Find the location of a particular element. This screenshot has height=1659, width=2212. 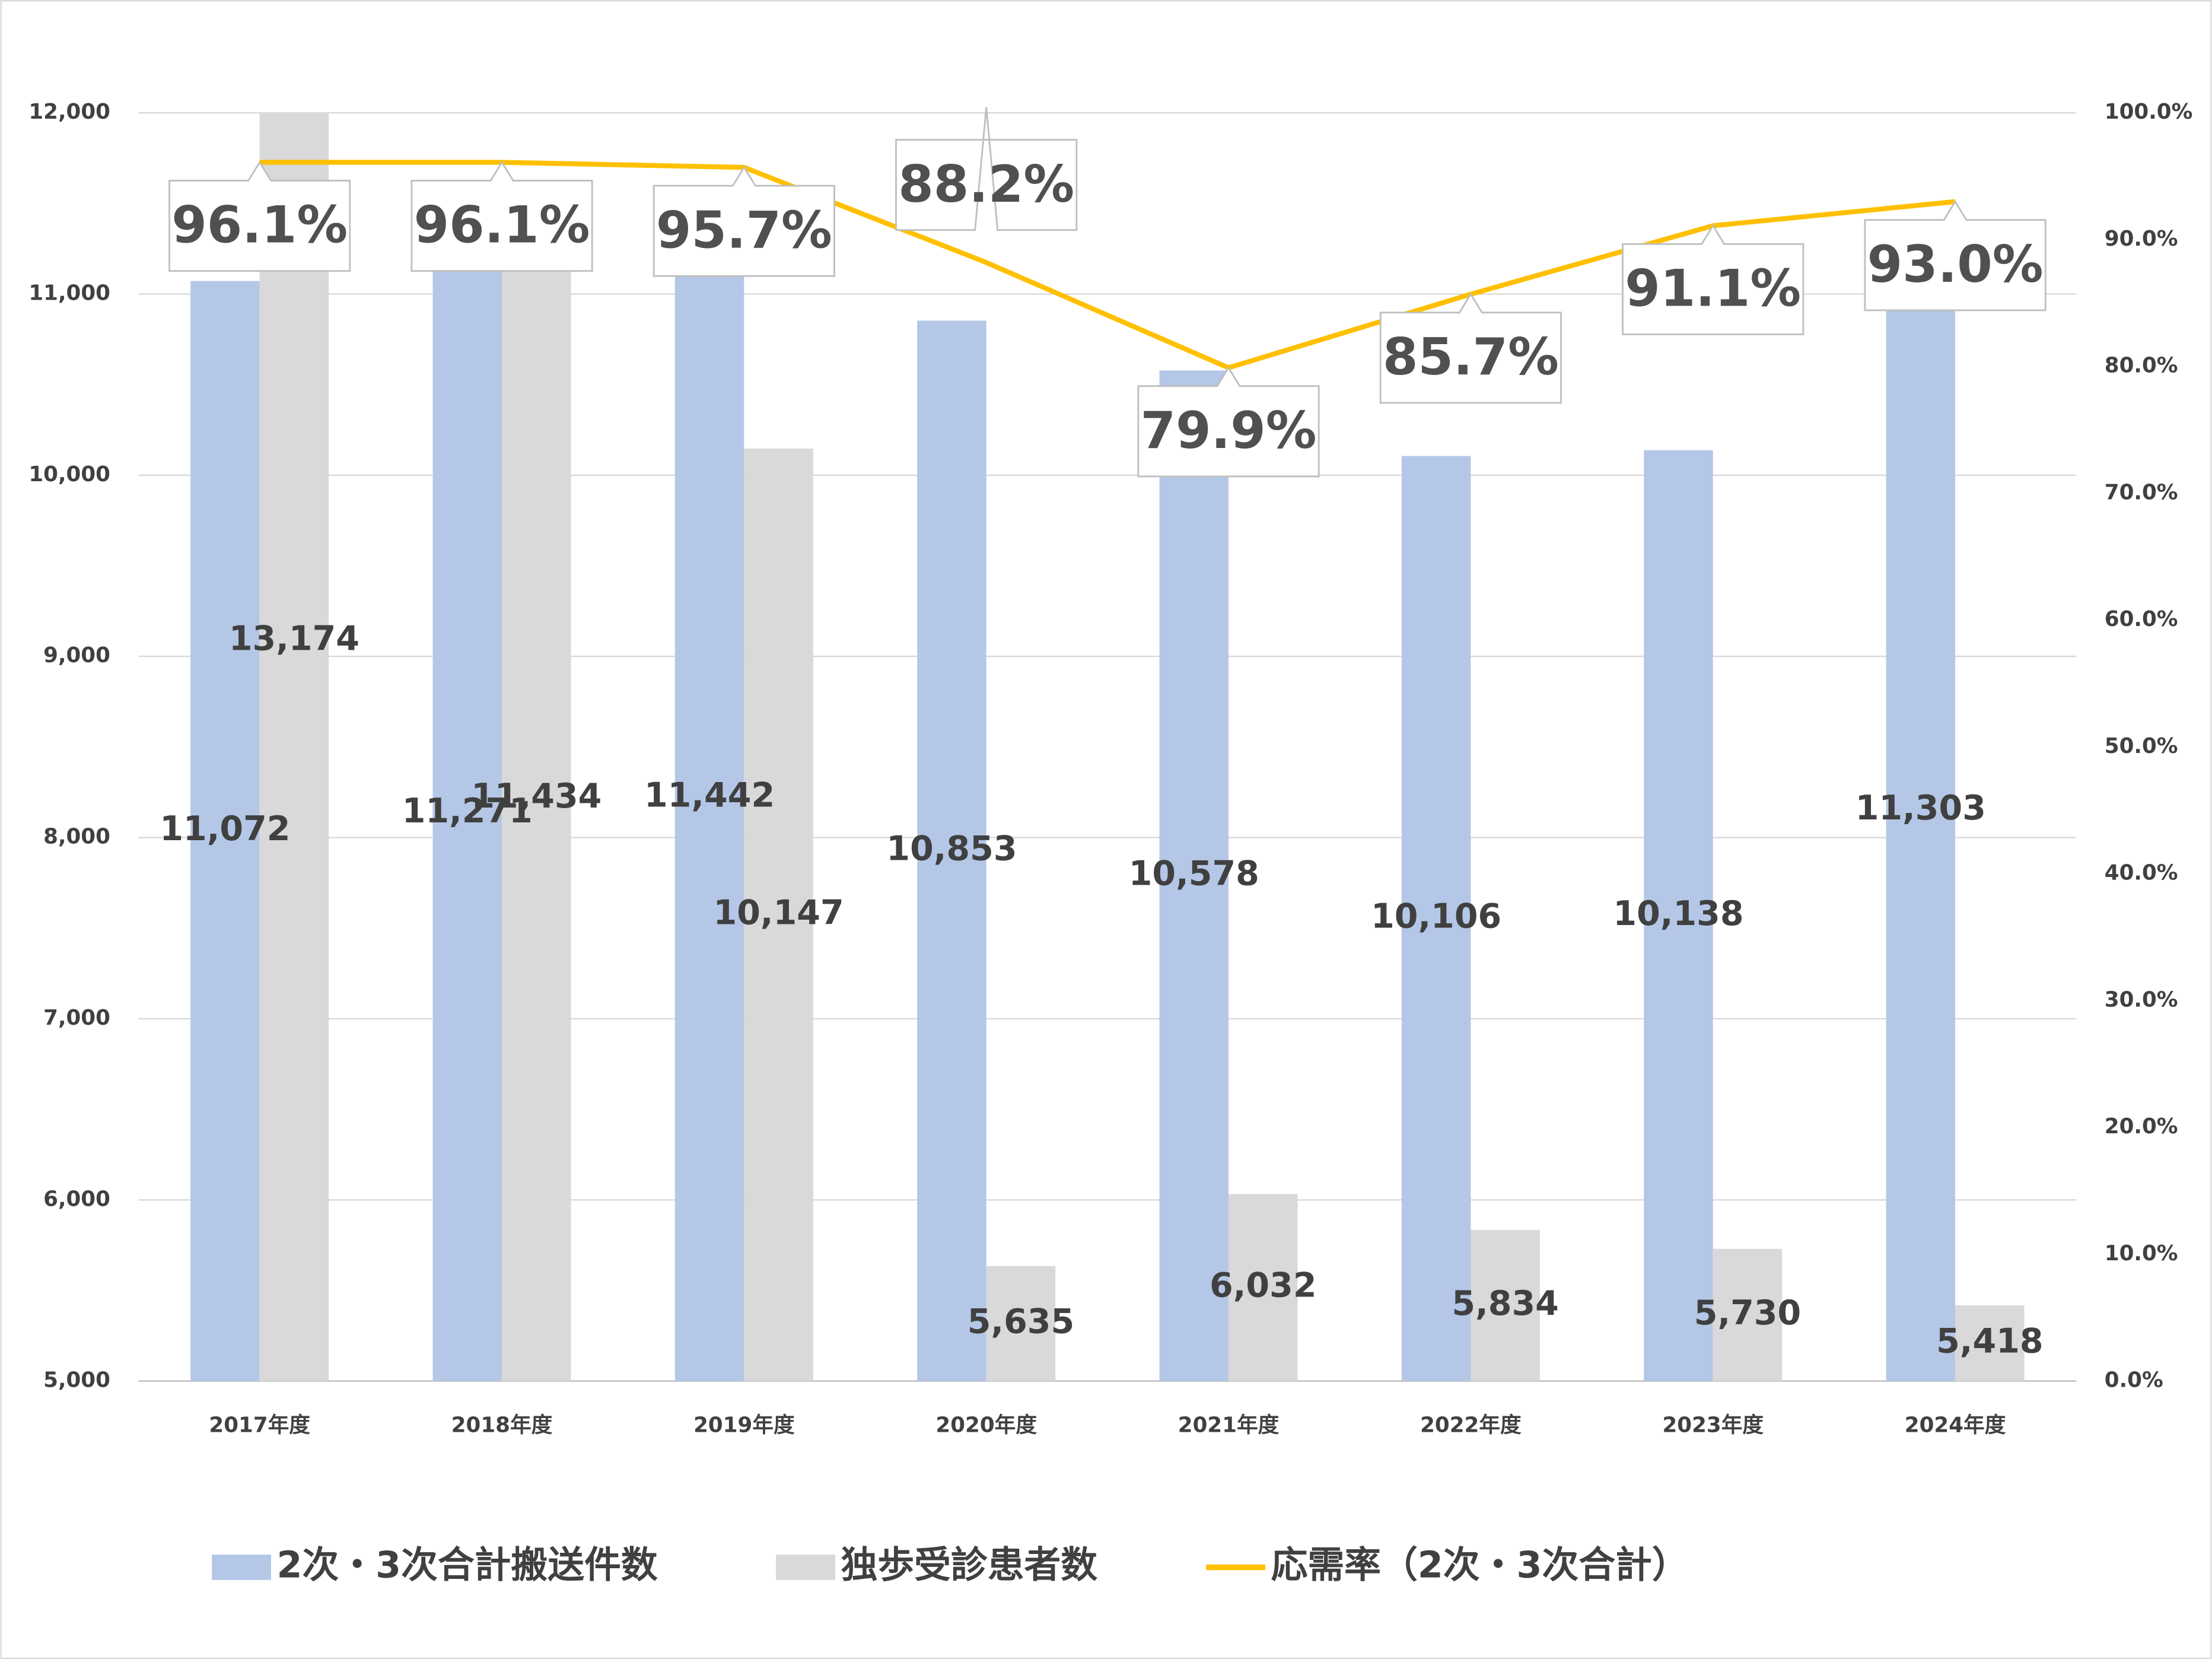

x-tick-label: 2024年度 is located at coordinates (1955, 1426).